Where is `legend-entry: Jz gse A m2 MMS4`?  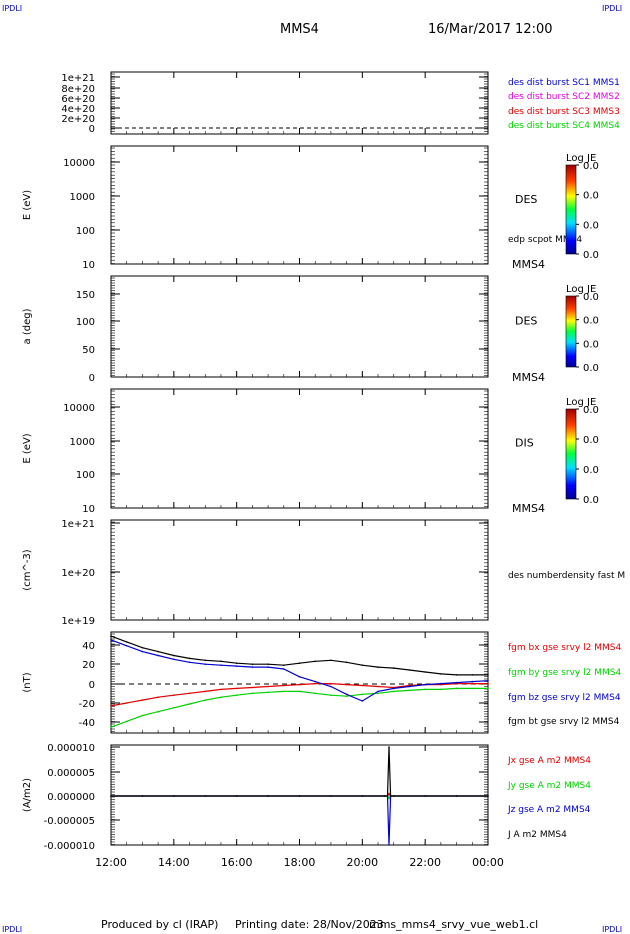
legend-entry: Jz gse A m2 MMS4 is located at coordinates (549, 810).